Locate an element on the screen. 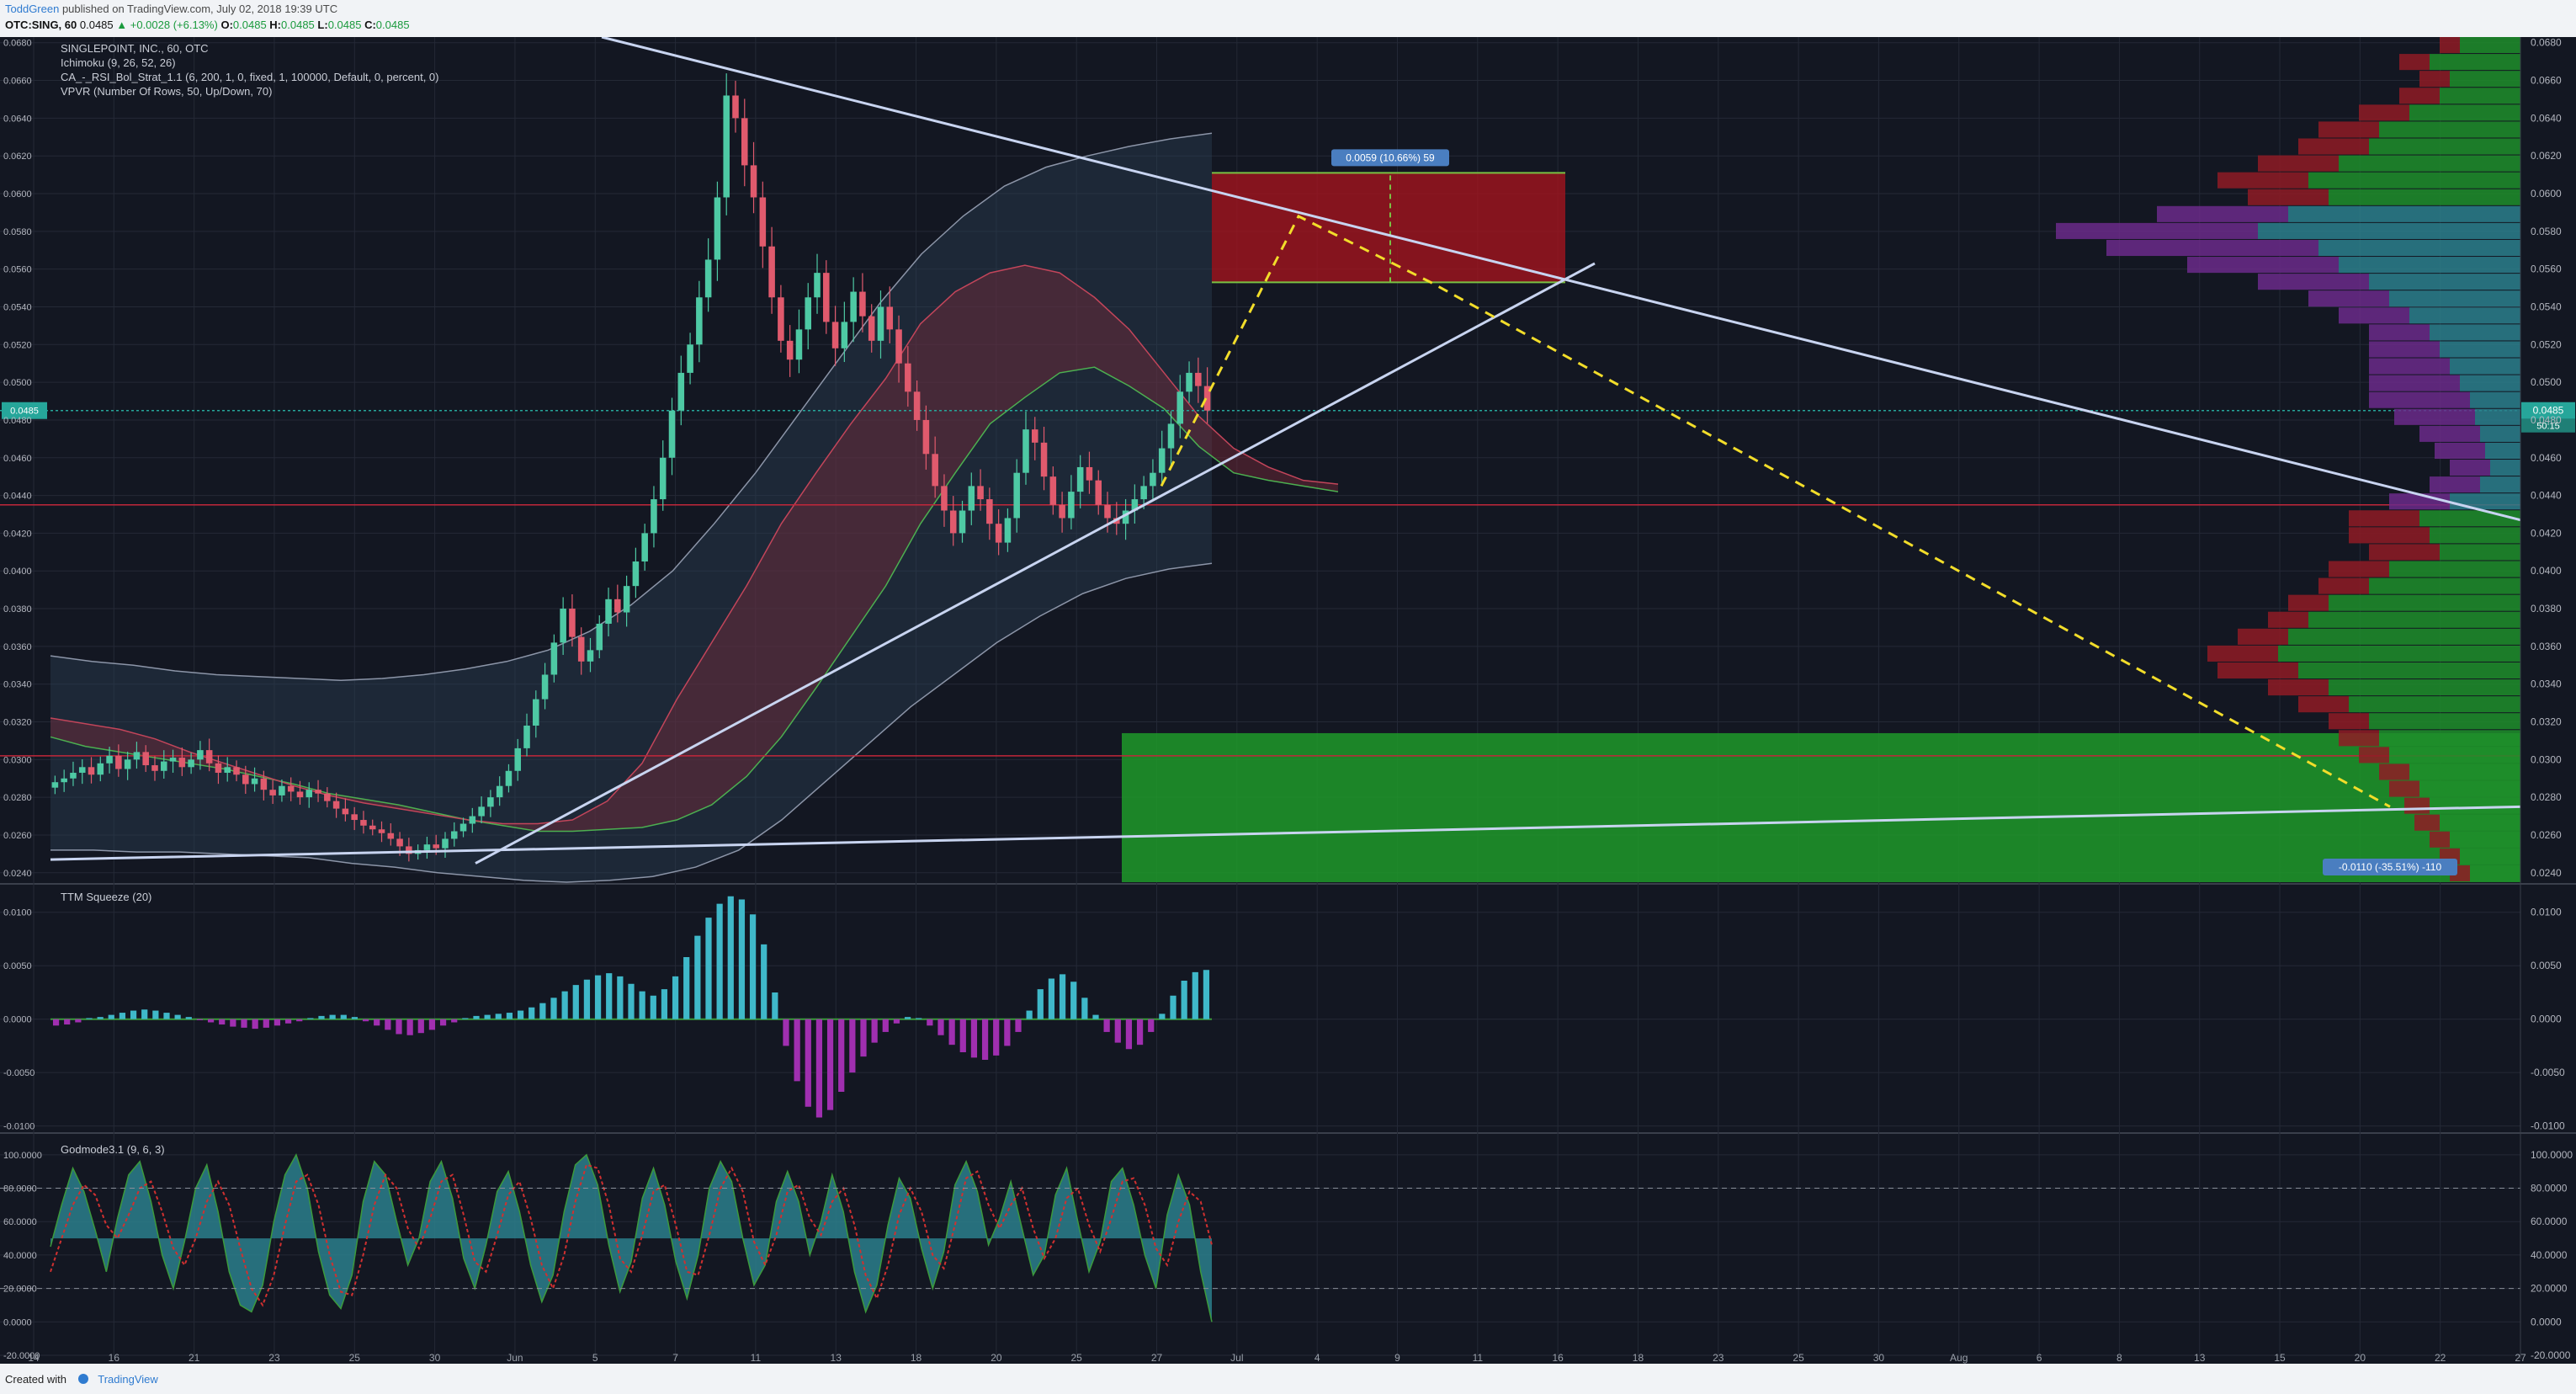 Image resolution: width=2576 pixels, height=1394 pixels. last-price-tag is located at coordinates (2548, 410).